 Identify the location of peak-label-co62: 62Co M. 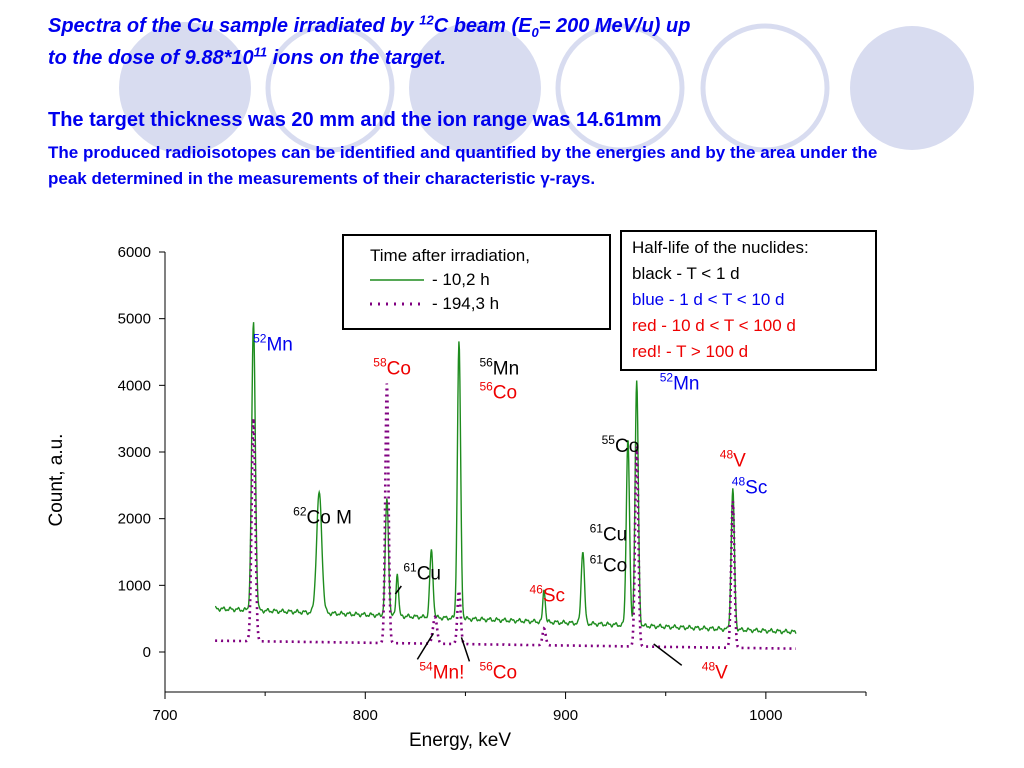
(322, 516).